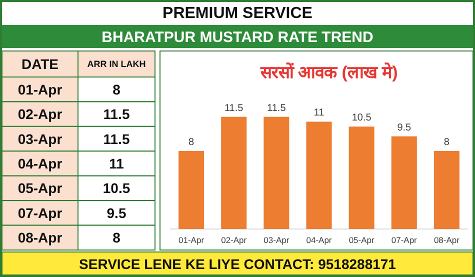 The height and width of the screenshot is (277, 475). Describe the element at coordinates (277, 240) in the screenshot. I see `x-tick-label: 03-Apr` at that location.